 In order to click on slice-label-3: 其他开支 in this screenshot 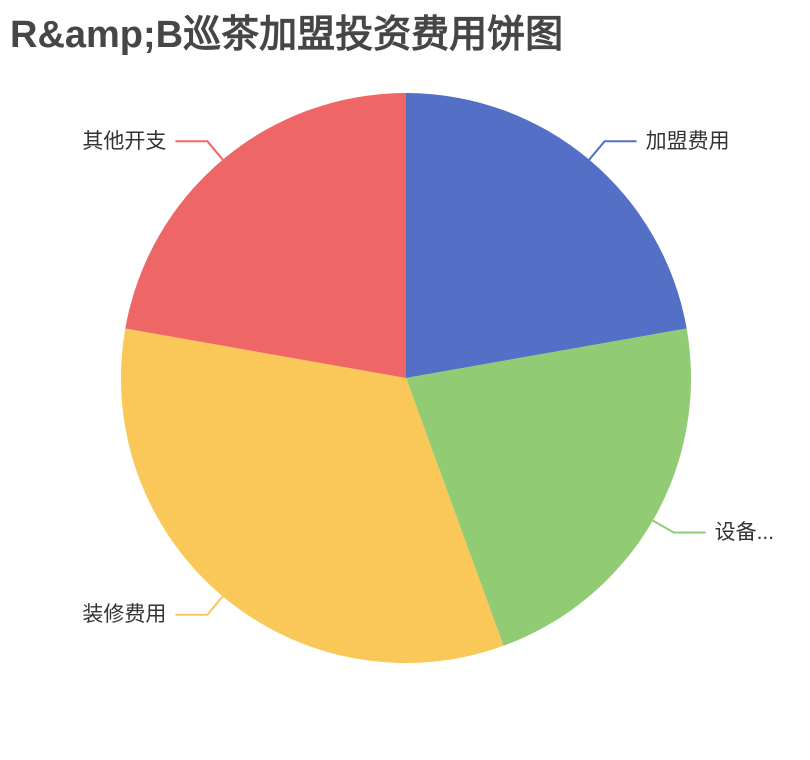, I will do `click(124, 141)`.